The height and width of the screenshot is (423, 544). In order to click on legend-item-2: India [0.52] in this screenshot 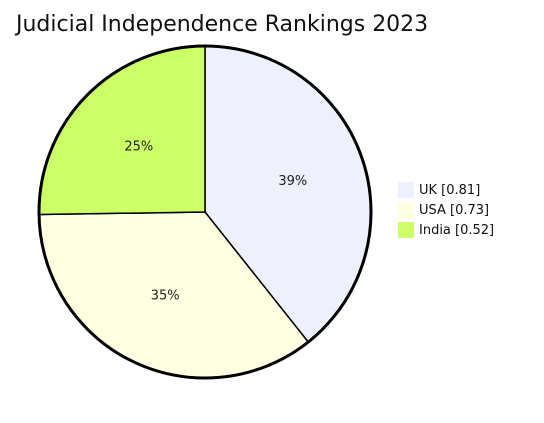, I will do `click(446, 230)`.